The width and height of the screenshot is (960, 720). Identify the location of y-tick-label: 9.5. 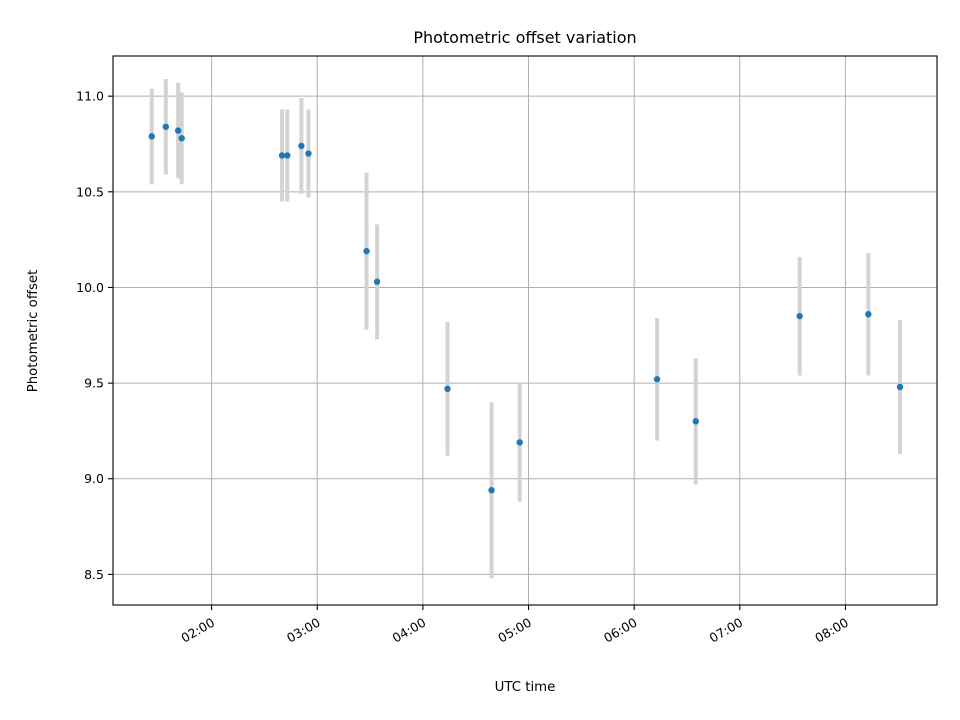
(94, 383).